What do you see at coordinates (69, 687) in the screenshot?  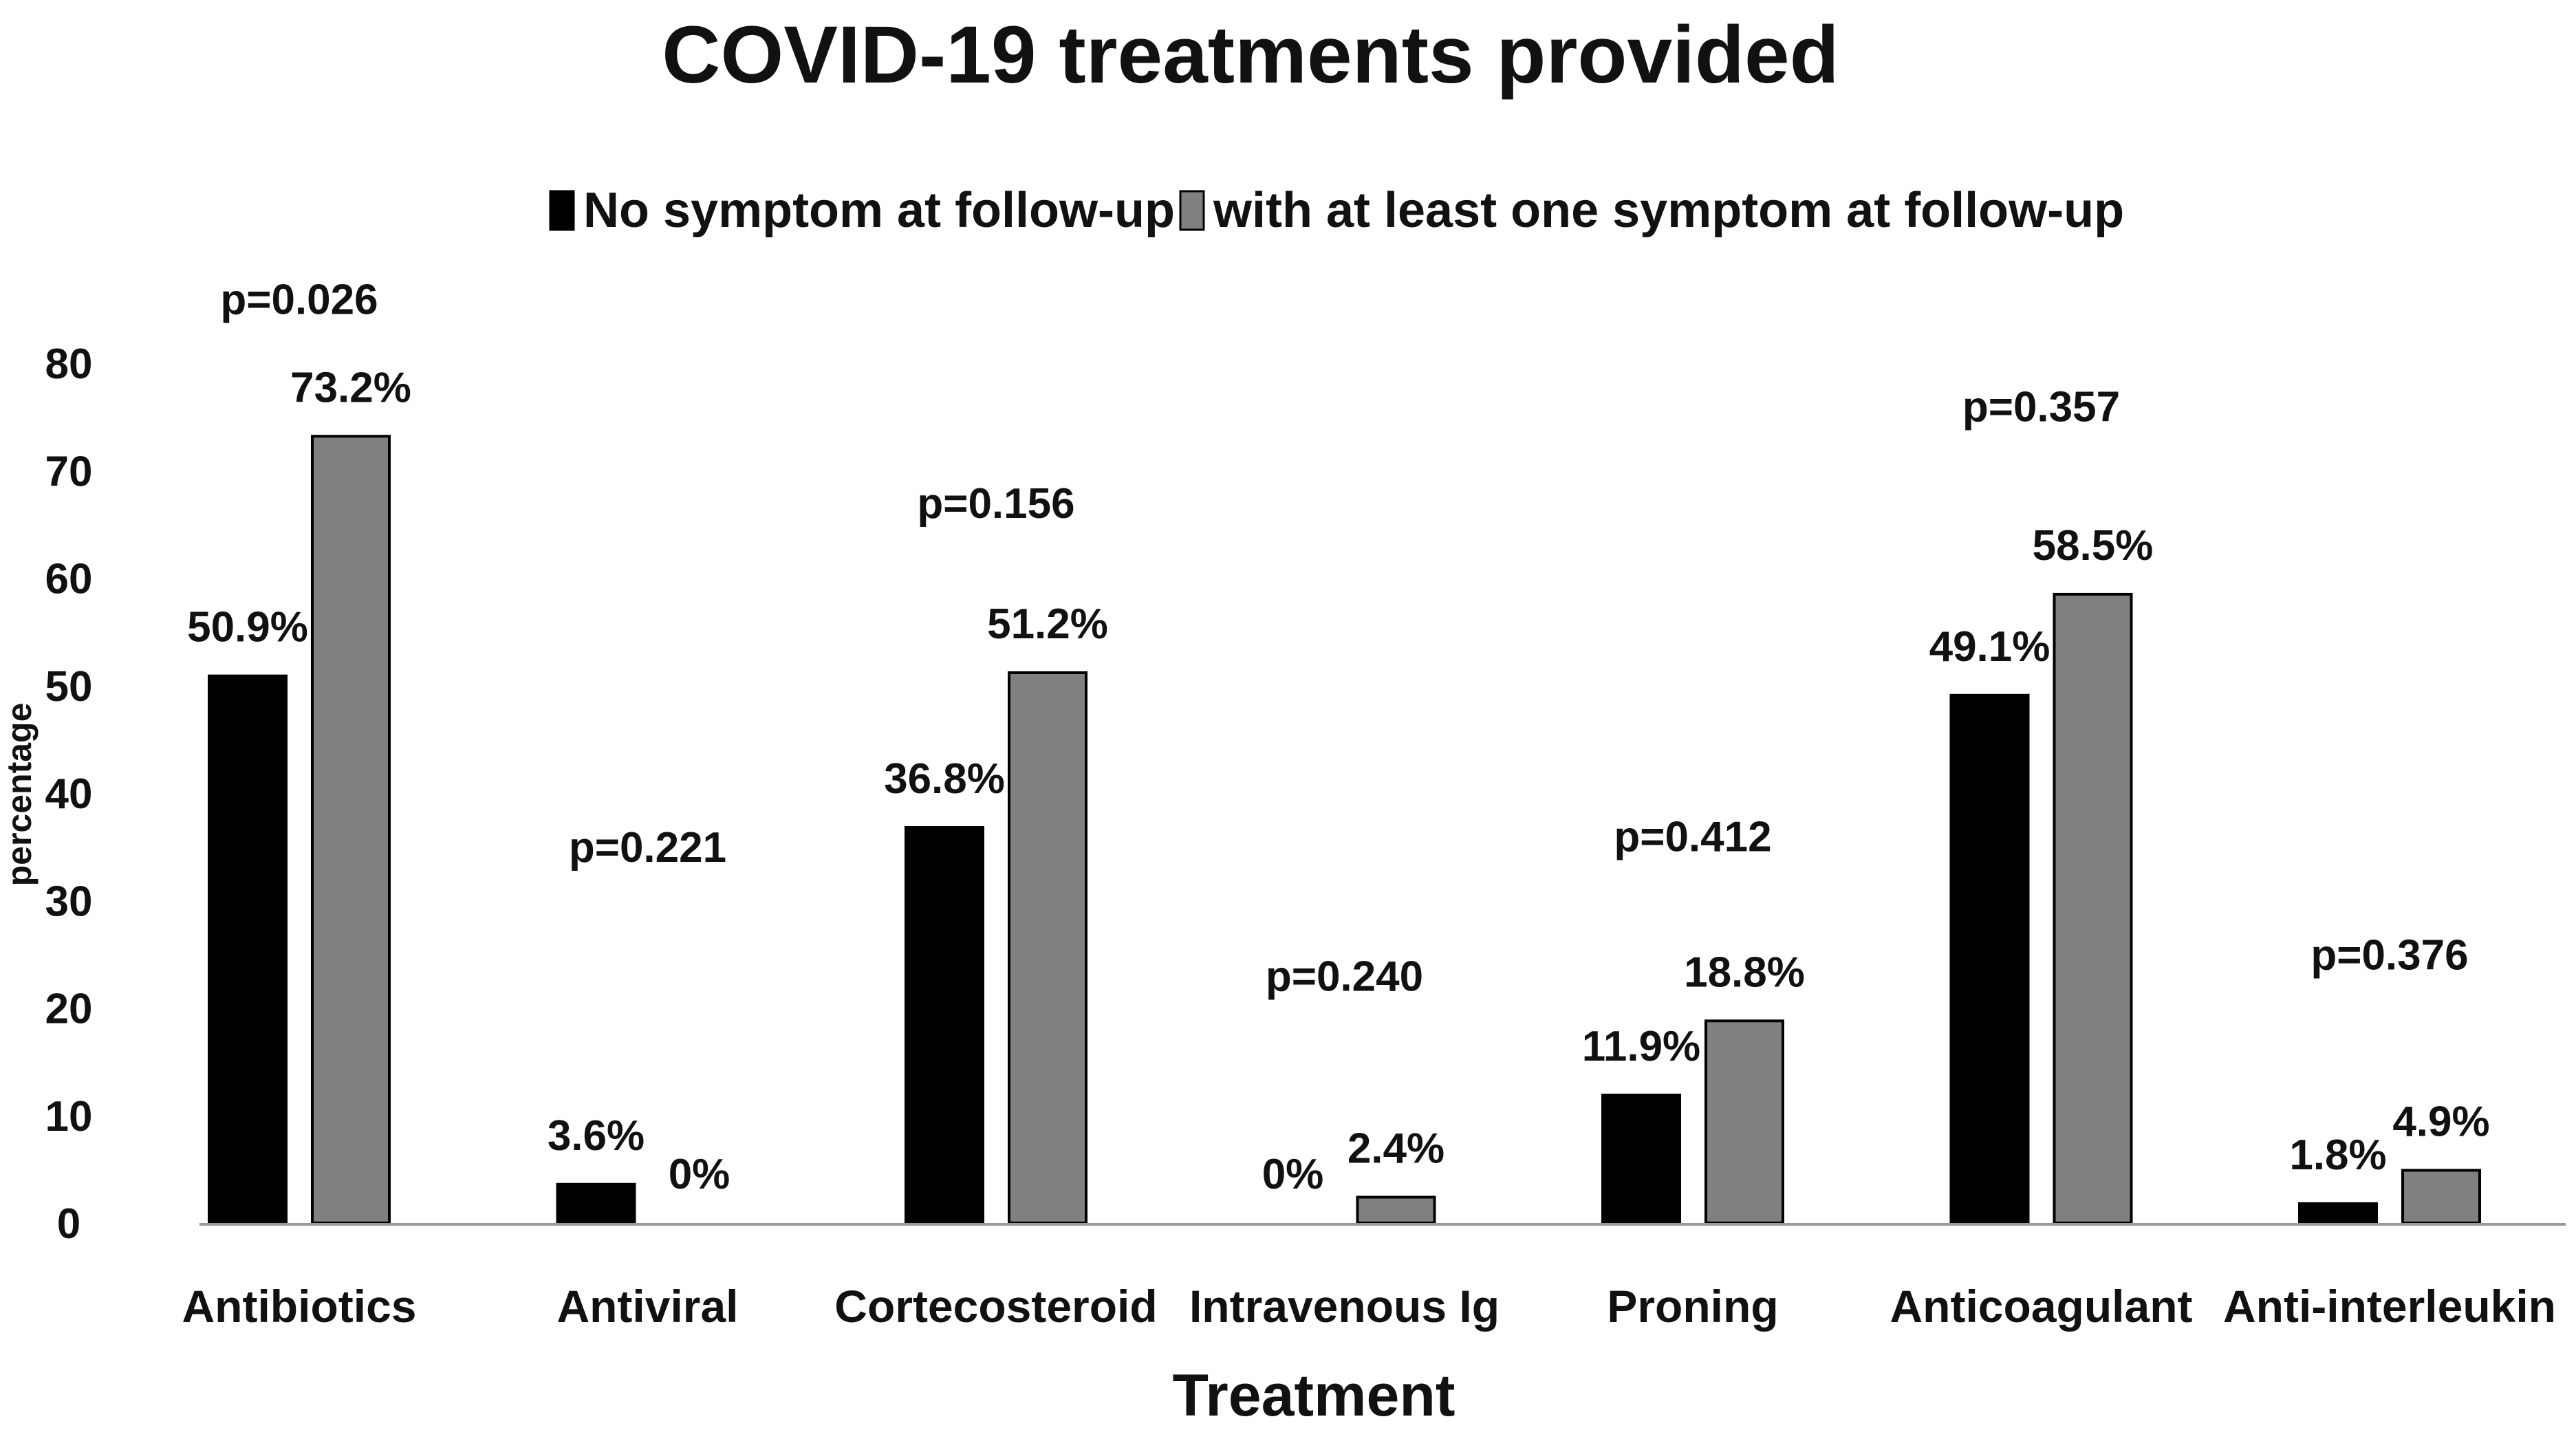 I see `y-tick-label: 50` at bounding box center [69, 687].